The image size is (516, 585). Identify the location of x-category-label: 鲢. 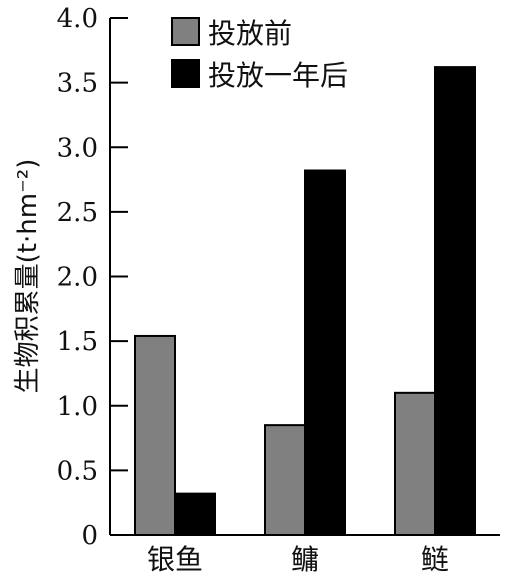
(435, 559).